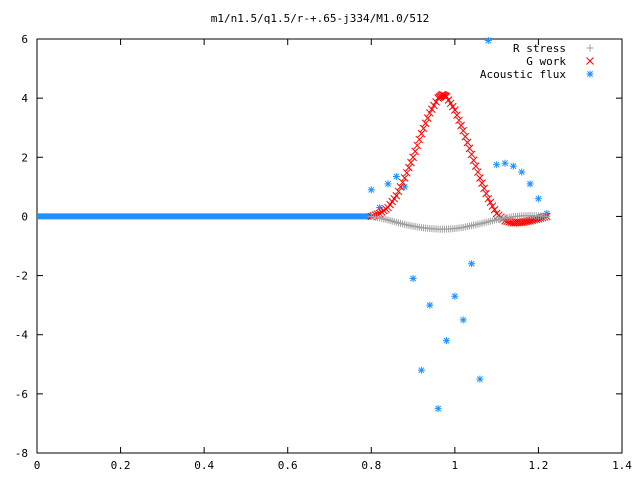 The height and width of the screenshot is (480, 640). What do you see at coordinates (37, 465) in the screenshot?
I see `x-tick-label: 0` at bounding box center [37, 465].